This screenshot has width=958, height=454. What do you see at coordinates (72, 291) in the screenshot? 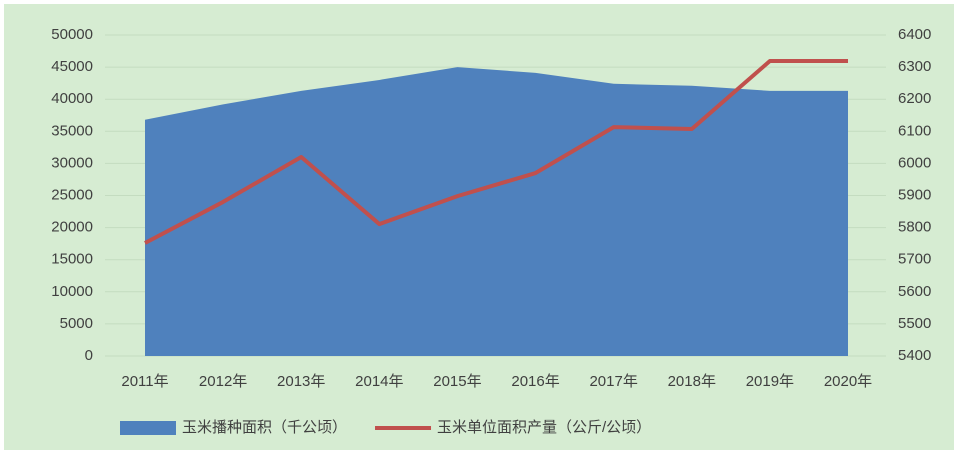
I see `y-tick-label: 10000` at bounding box center [72, 291].